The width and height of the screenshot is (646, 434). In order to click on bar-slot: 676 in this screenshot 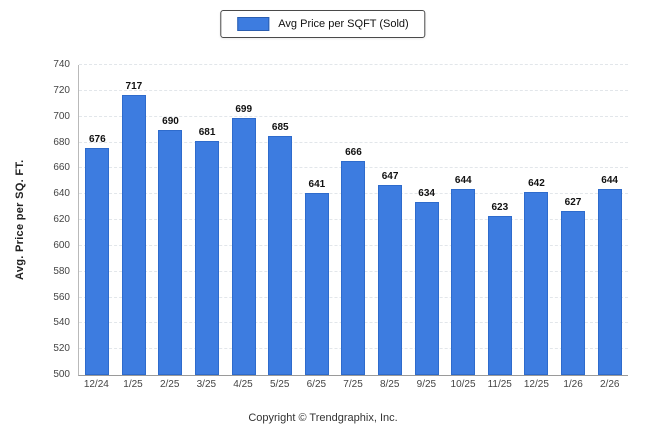, I will do `click(97, 220)`.